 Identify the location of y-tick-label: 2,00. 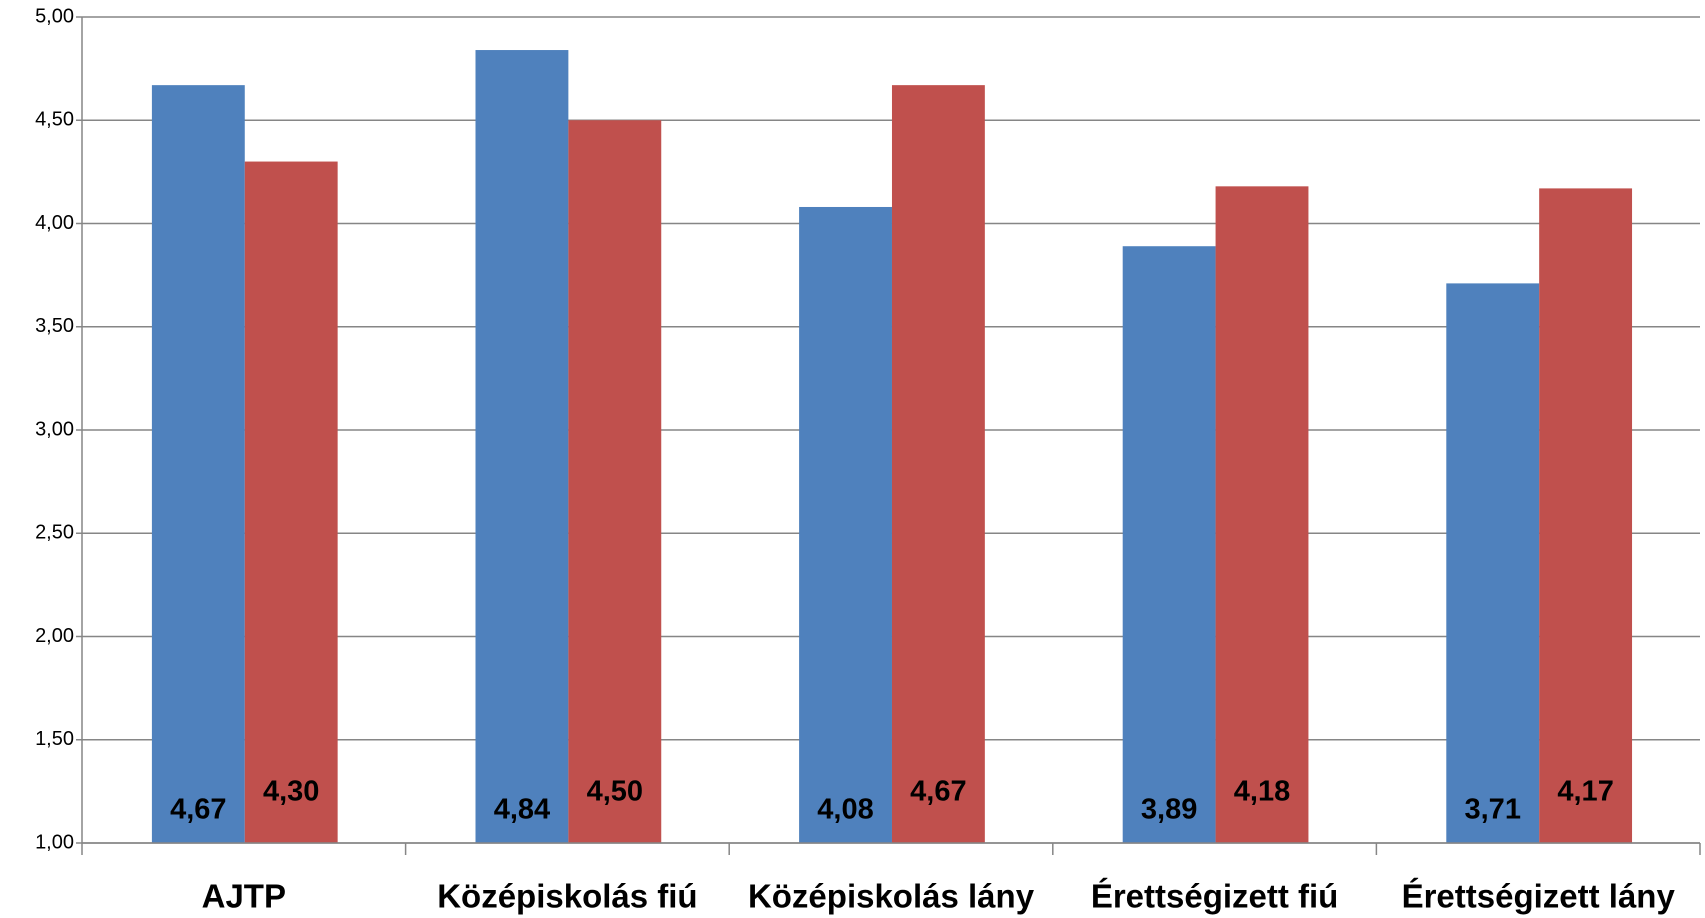
(54, 636).